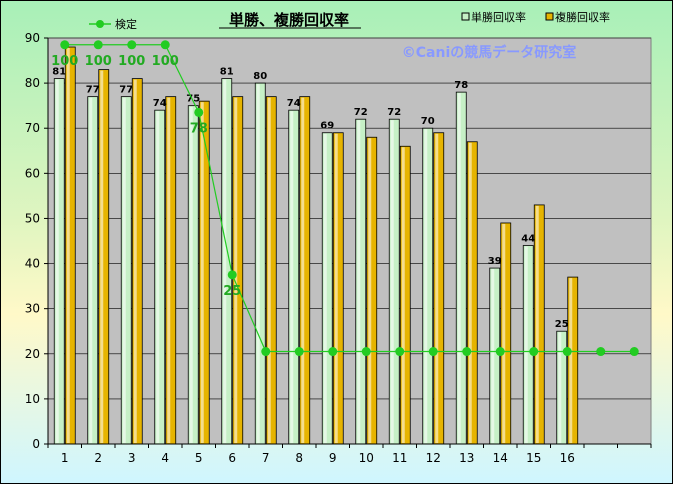  Describe the element at coordinates (528, 239) in the screenshot. I see `bar-win-value-label: 44` at that location.